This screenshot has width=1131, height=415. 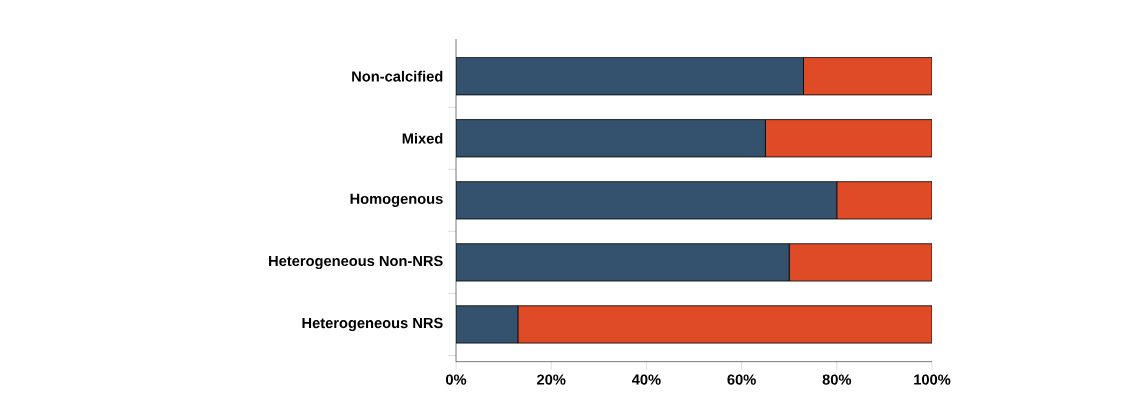 What do you see at coordinates (551, 379) in the screenshot?
I see `x-tick-label: 20%` at bounding box center [551, 379].